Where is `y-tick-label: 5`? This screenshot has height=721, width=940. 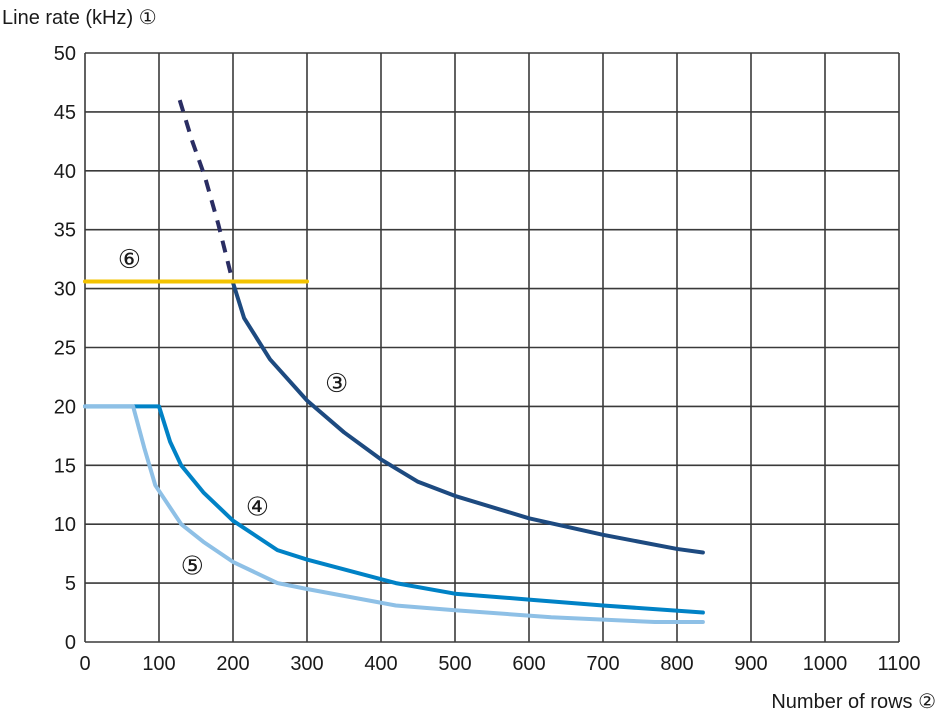 y-tick-label: 5 is located at coordinates (70, 584).